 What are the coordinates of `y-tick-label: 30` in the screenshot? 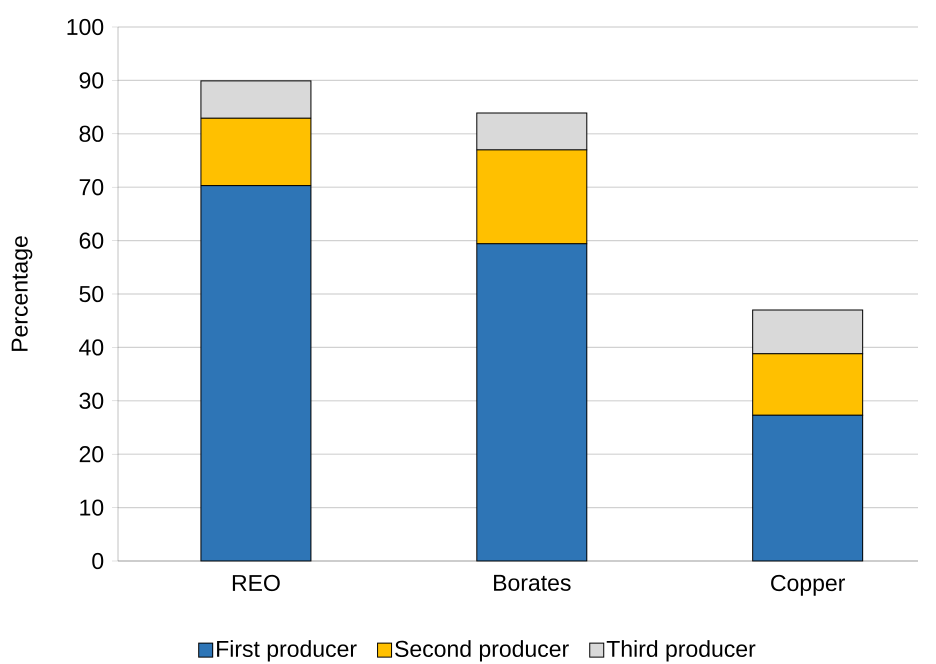 It's located at (91, 400).